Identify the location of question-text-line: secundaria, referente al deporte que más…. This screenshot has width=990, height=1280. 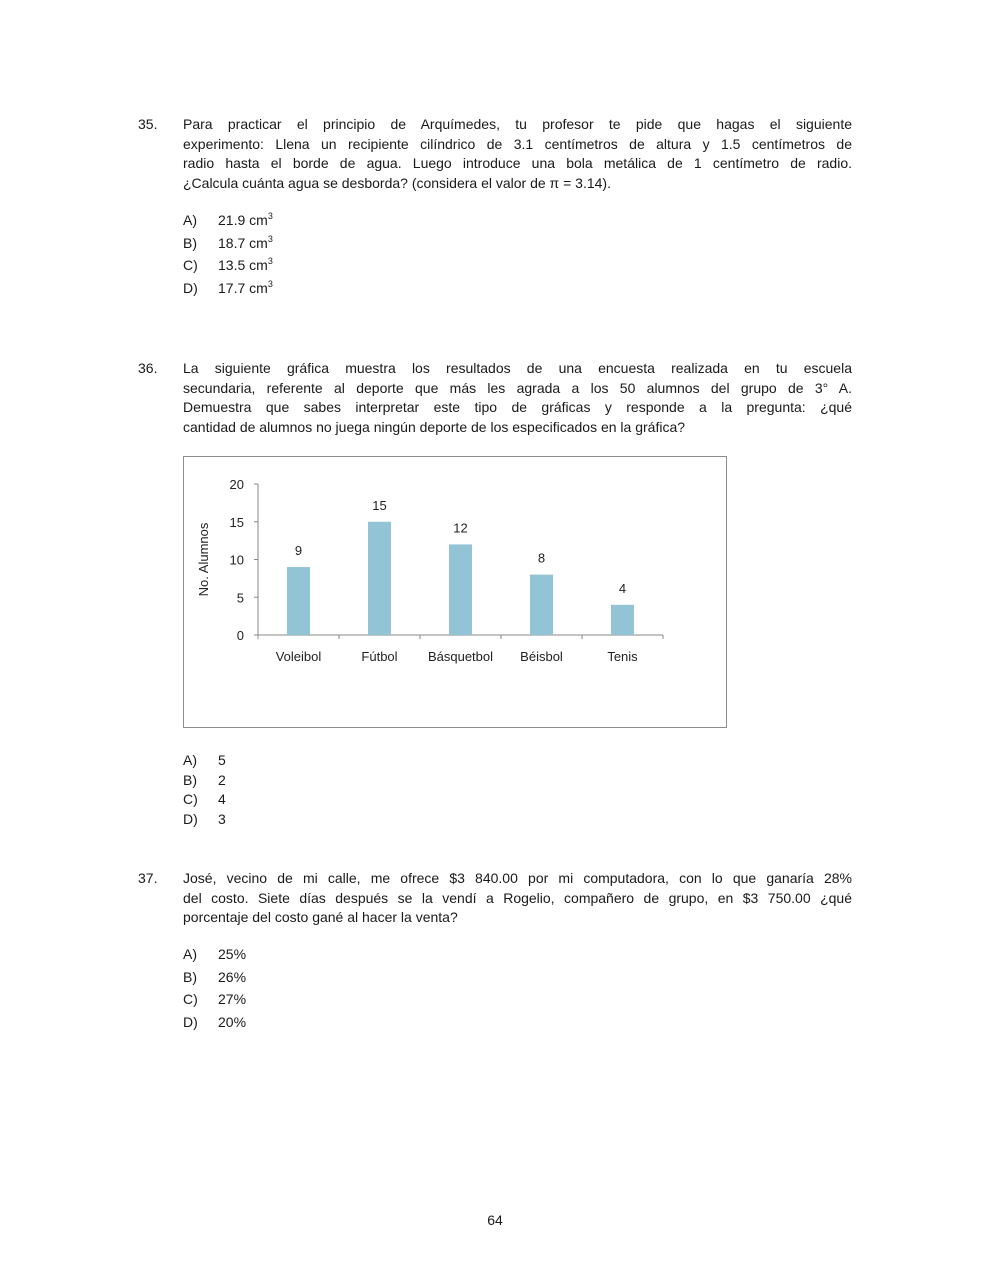
(517, 387).